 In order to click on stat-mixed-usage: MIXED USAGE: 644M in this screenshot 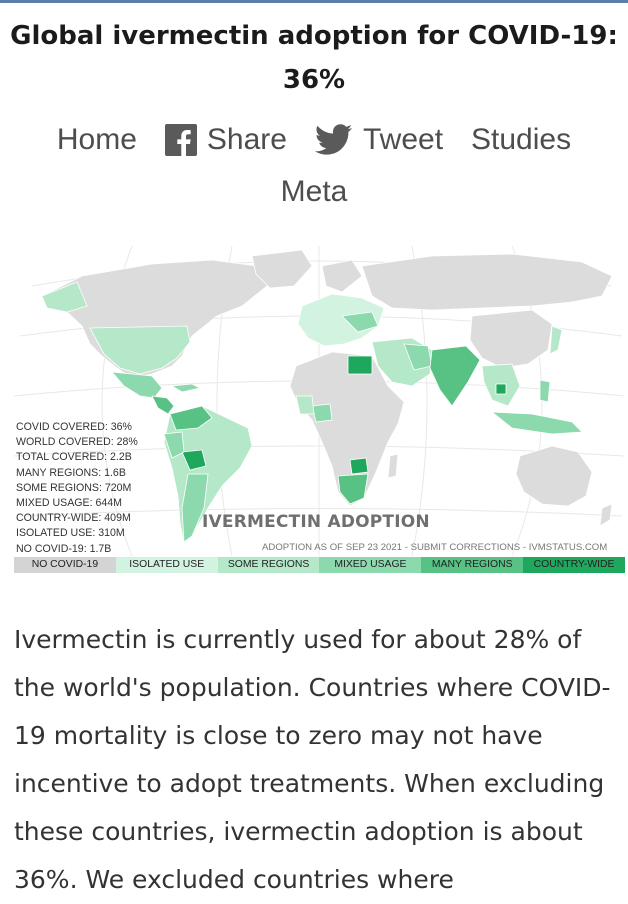, I will do `click(69, 503)`.